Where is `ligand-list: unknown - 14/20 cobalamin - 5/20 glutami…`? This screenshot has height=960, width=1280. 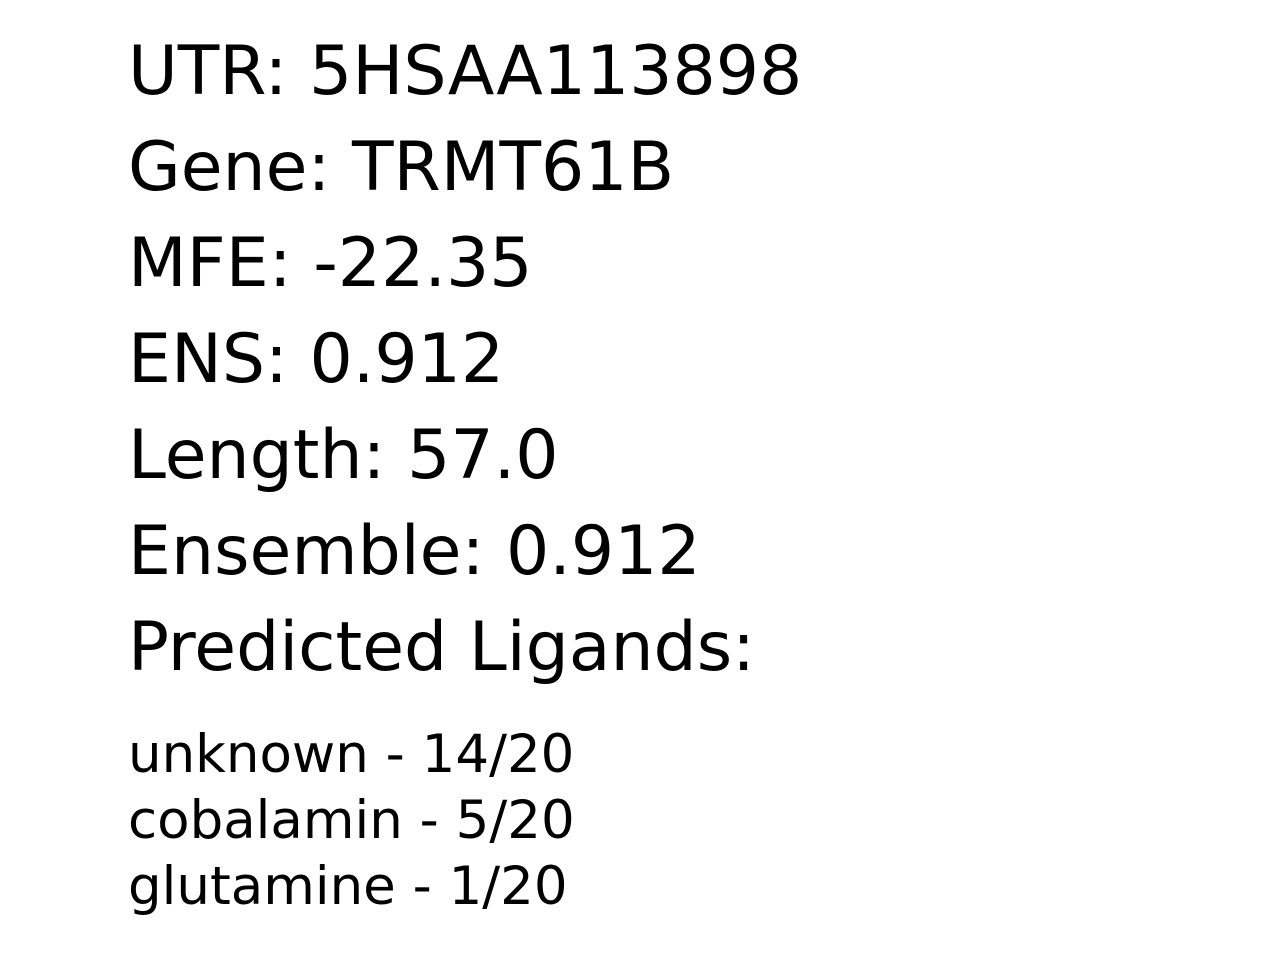
ligand-list: unknown - 14/20 cobalamin - 5/20 glutami… is located at coordinates (351, 821).